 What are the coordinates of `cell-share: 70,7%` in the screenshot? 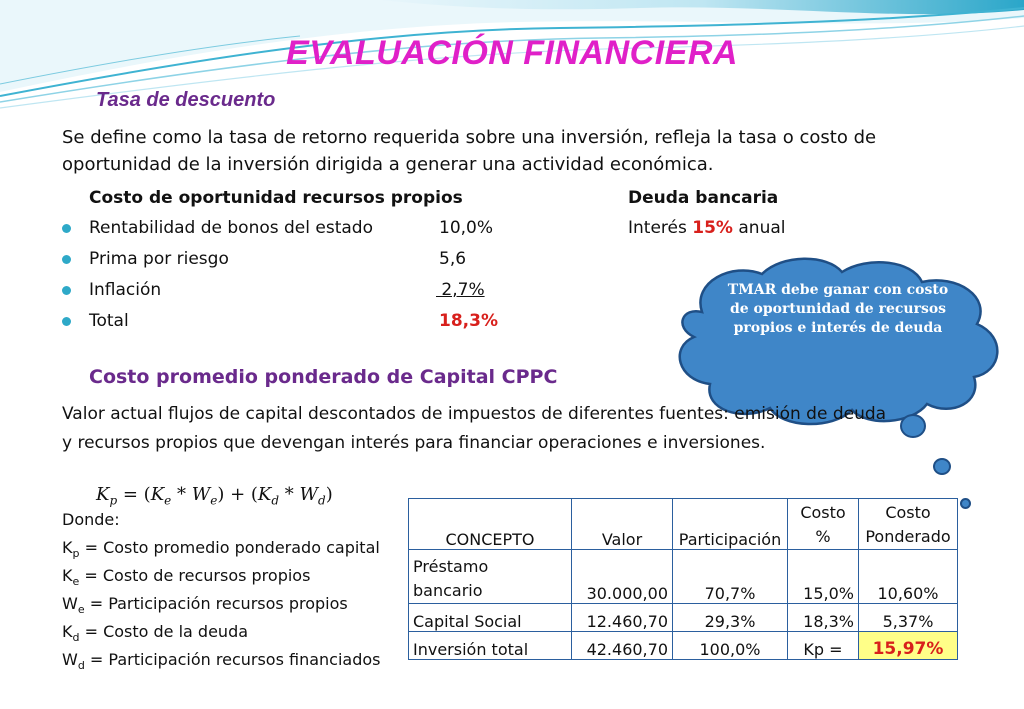 It's located at (730, 576).